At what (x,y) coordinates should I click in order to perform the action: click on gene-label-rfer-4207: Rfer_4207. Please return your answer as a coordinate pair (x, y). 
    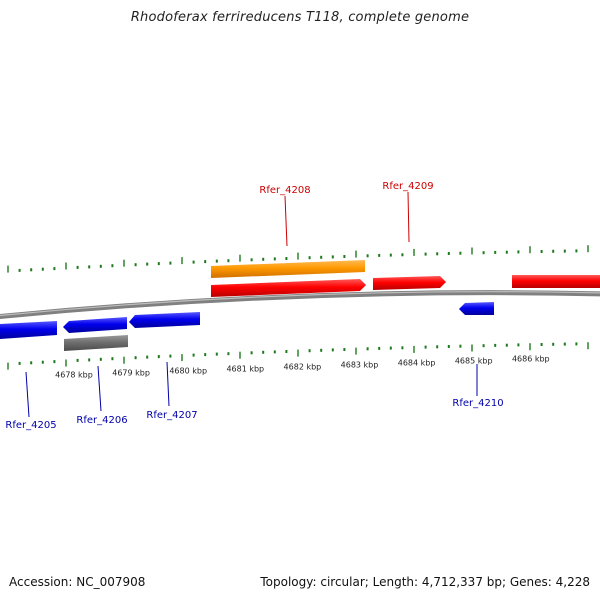
    Looking at the image, I should click on (171, 415).